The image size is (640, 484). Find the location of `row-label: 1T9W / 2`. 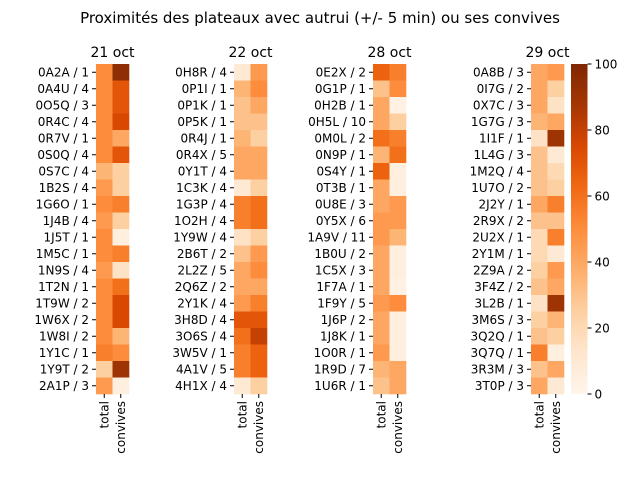

row-label: 1T9W / 2 is located at coordinates (62, 304).